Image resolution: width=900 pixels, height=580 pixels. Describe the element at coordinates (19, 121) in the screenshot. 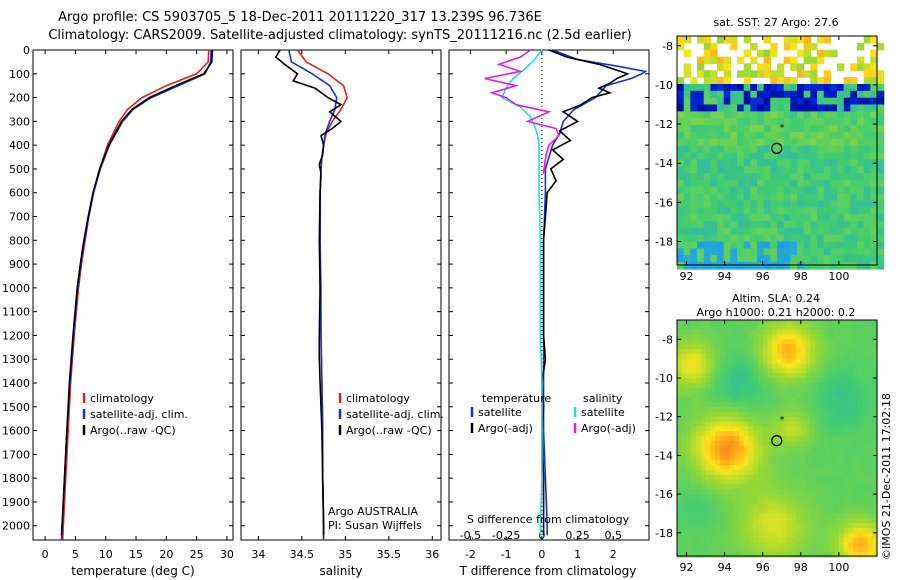

I see `depth-tick-label: 300` at that location.